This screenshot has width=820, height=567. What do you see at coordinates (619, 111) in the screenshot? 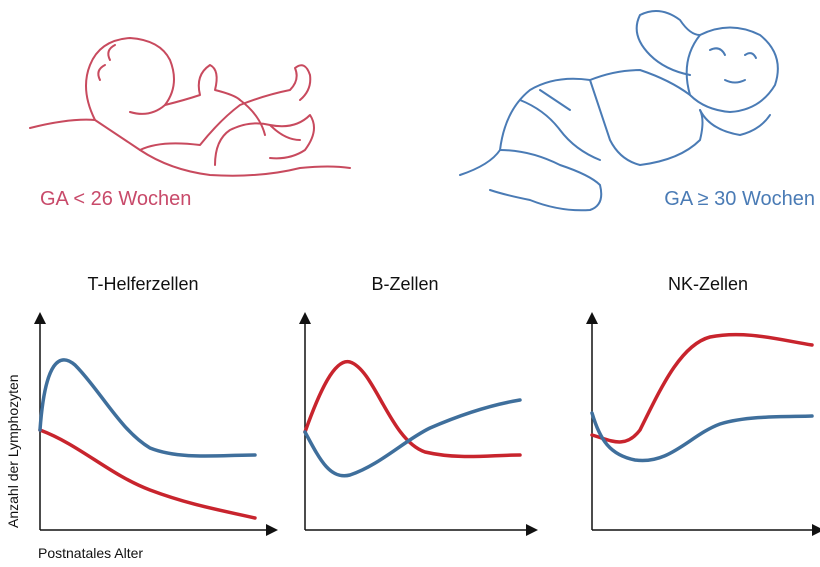
I see `infant-term` at bounding box center [619, 111].